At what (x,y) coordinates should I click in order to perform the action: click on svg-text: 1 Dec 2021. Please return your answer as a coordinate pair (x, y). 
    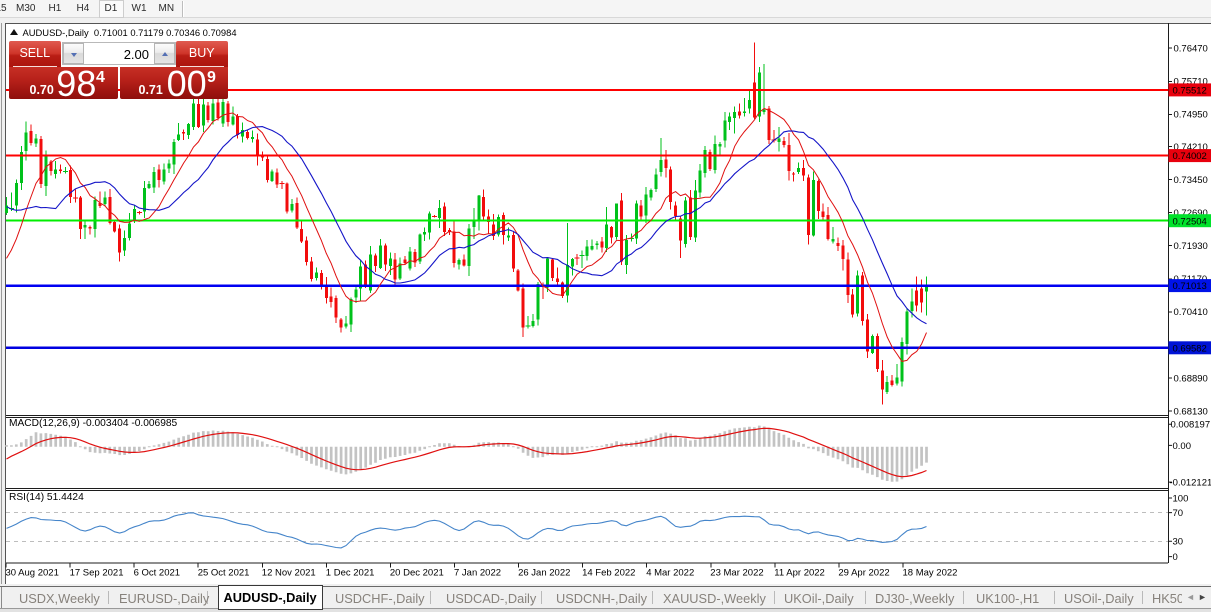
    Looking at the image, I should click on (350, 573).